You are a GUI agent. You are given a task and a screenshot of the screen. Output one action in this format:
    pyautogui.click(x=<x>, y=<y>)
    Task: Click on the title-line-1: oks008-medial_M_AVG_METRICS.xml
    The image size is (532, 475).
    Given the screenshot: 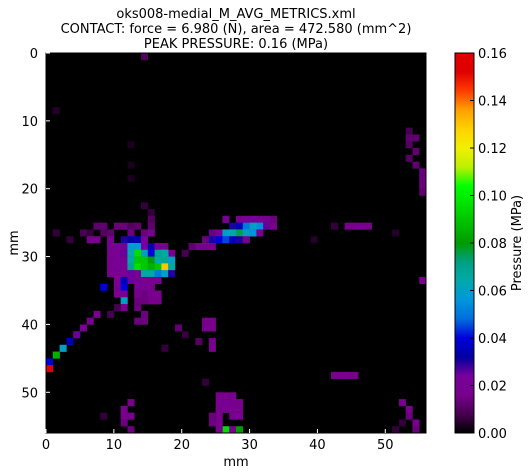 What is the action you would take?
    pyautogui.click(x=235, y=14)
    